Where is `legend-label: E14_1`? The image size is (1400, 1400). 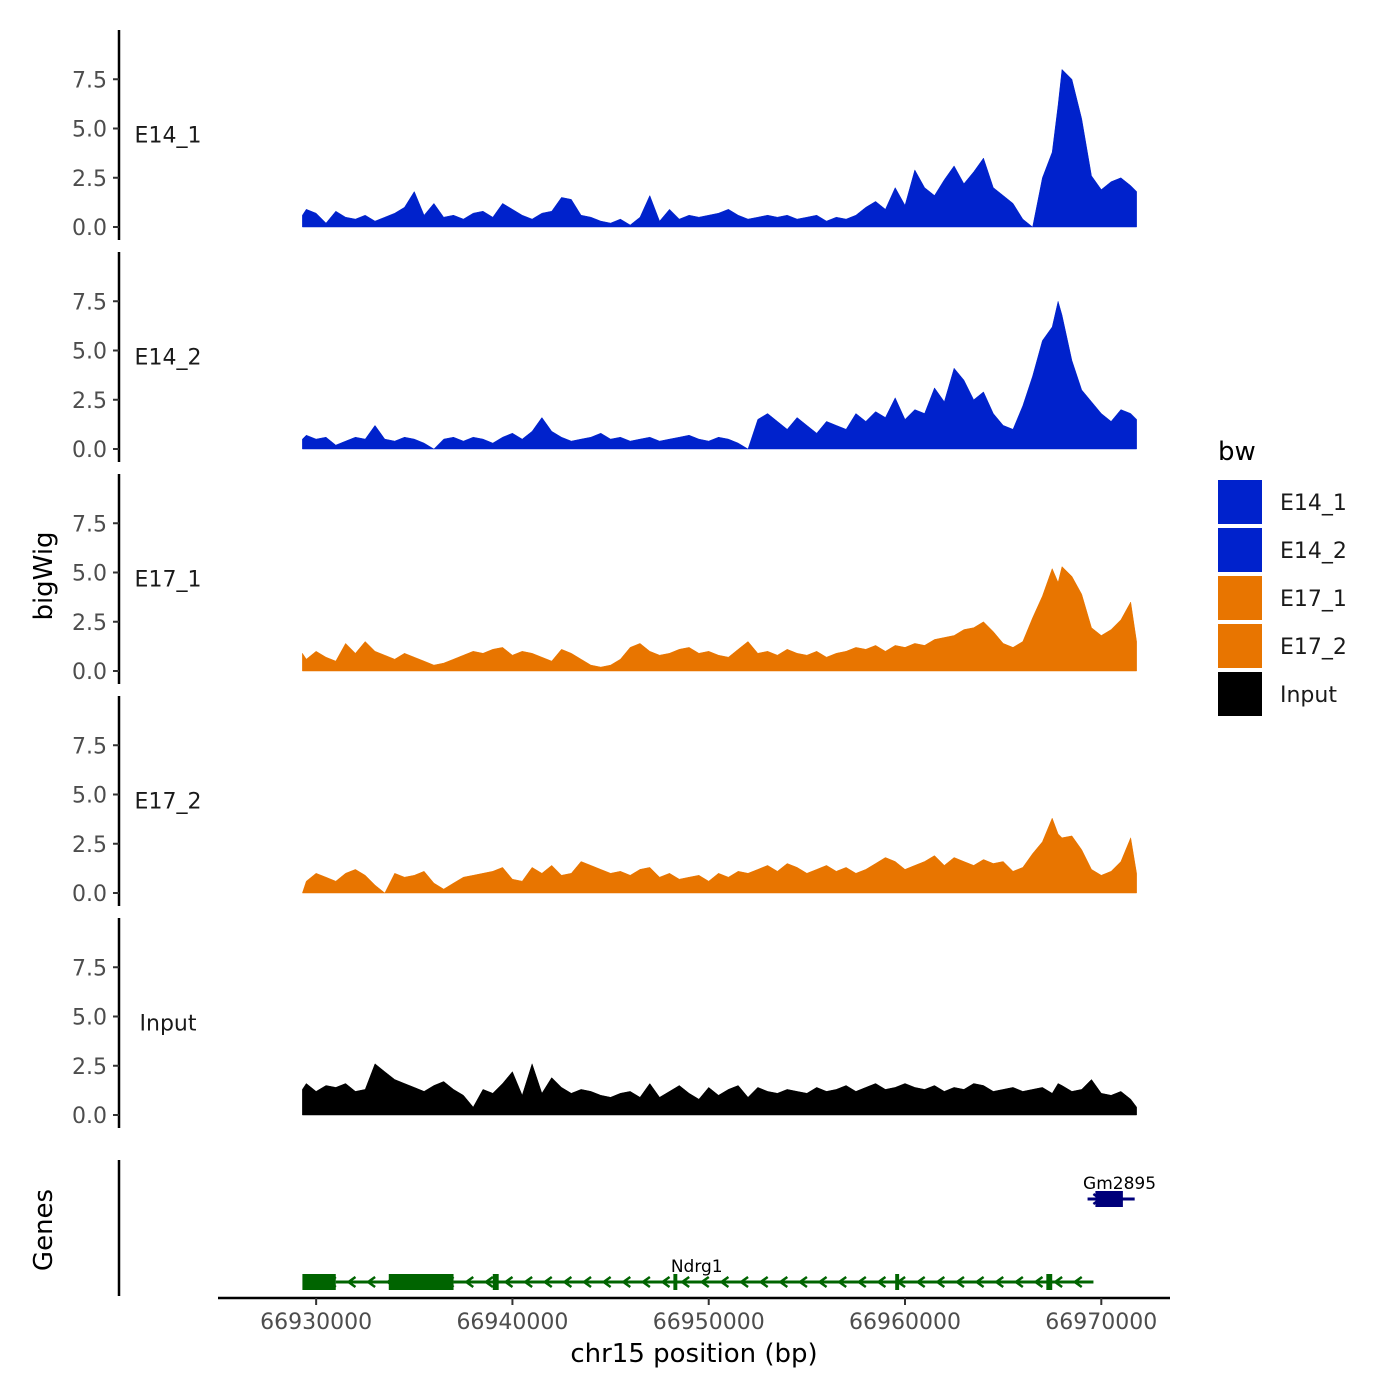
legend-label: E14_1 is located at coordinates (1313, 503).